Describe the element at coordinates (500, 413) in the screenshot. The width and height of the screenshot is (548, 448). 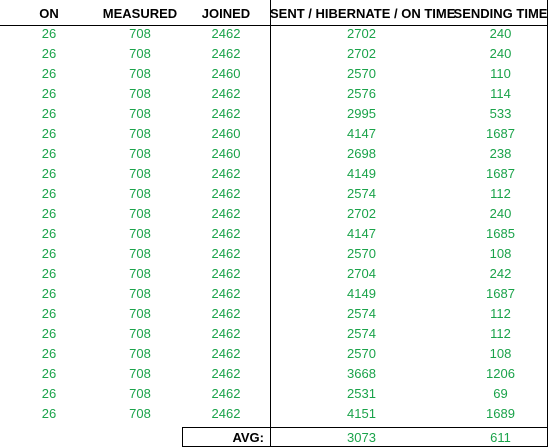
I see `cell-sending-time: 1689` at that location.